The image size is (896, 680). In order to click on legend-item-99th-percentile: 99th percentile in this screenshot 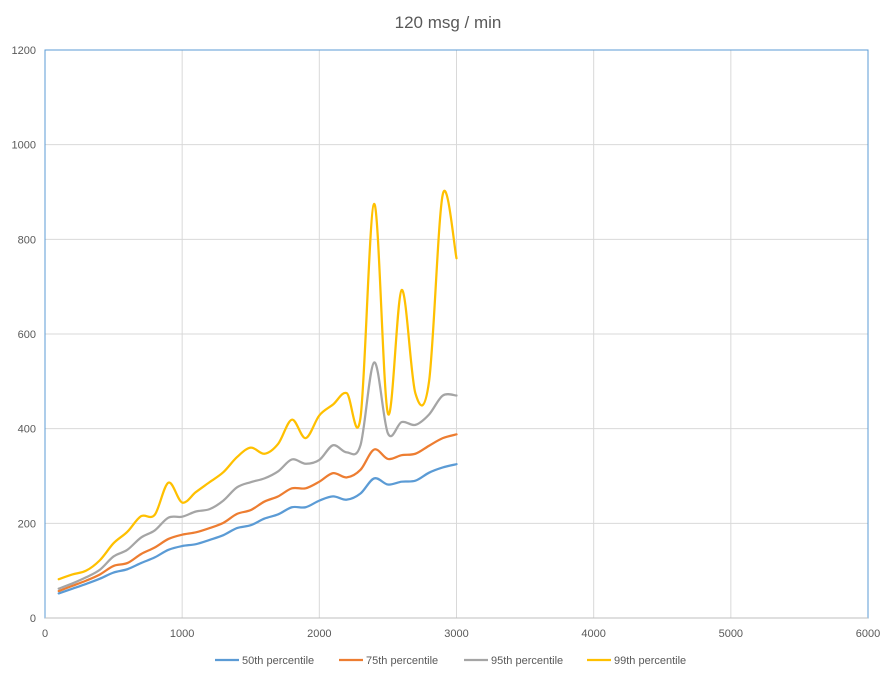, I will do `click(636, 661)`.